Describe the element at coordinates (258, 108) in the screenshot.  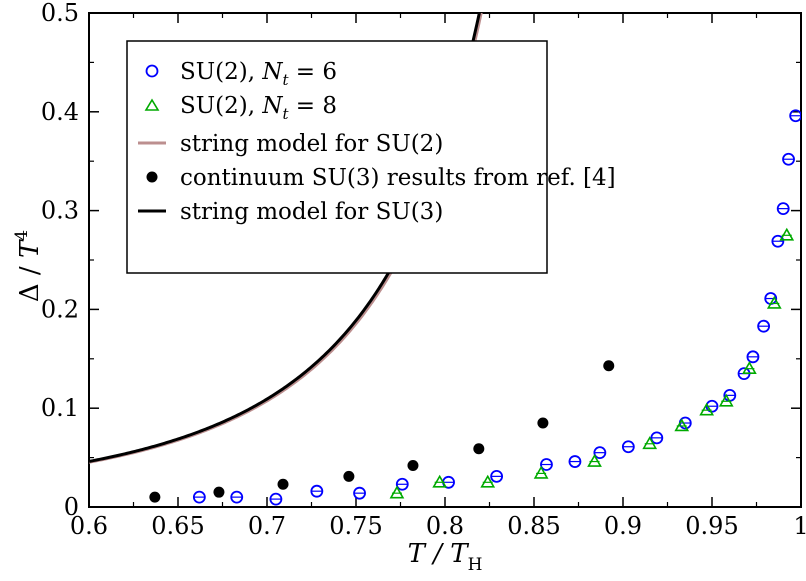
I see `legend-label-su2-nt8: SU(2), Nt = 8` at that location.